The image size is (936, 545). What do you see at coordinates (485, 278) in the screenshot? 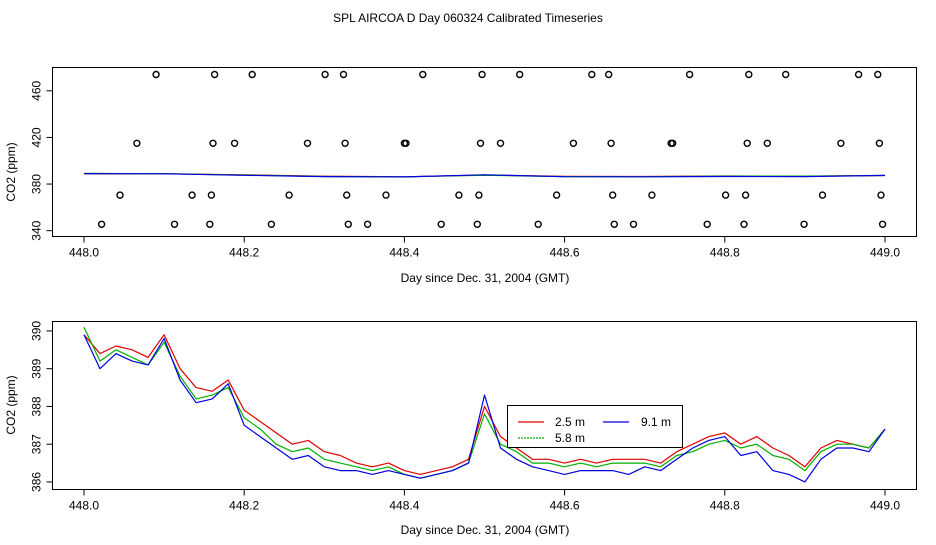
I see `top-x-axis-label: Day since Dec. 31, 2004 (GMT)` at bounding box center [485, 278].